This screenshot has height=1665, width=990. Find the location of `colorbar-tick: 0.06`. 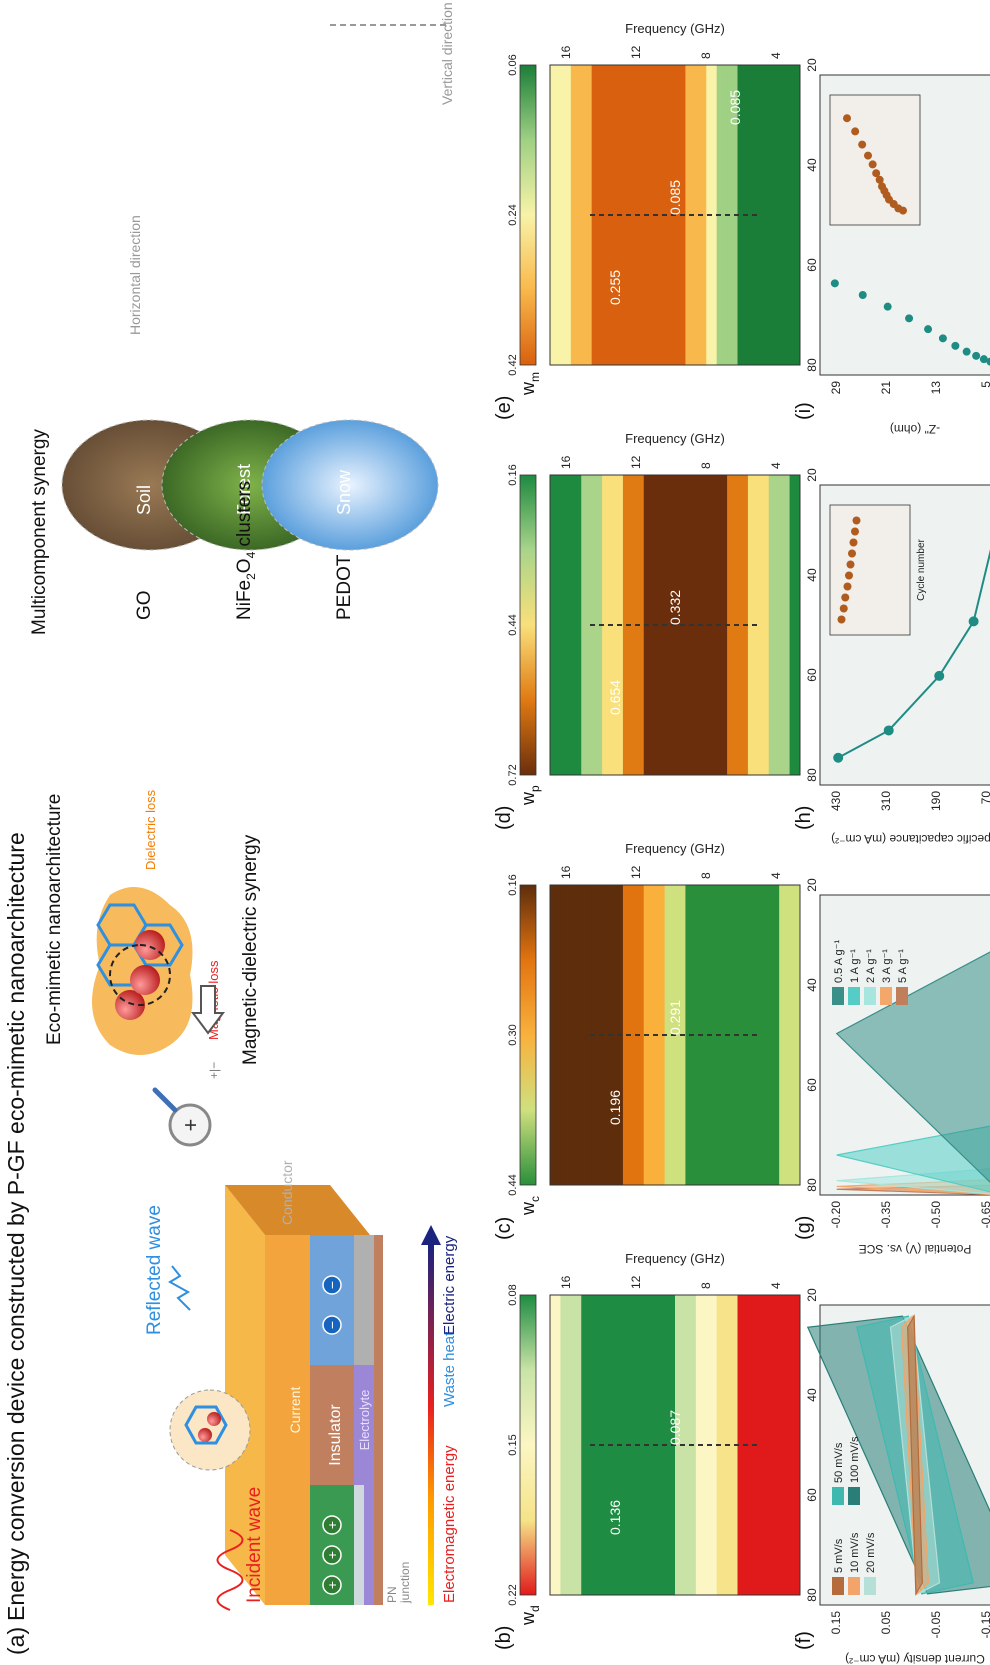

colorbar-tick: 0.06 is located at coordinates (513, 64).